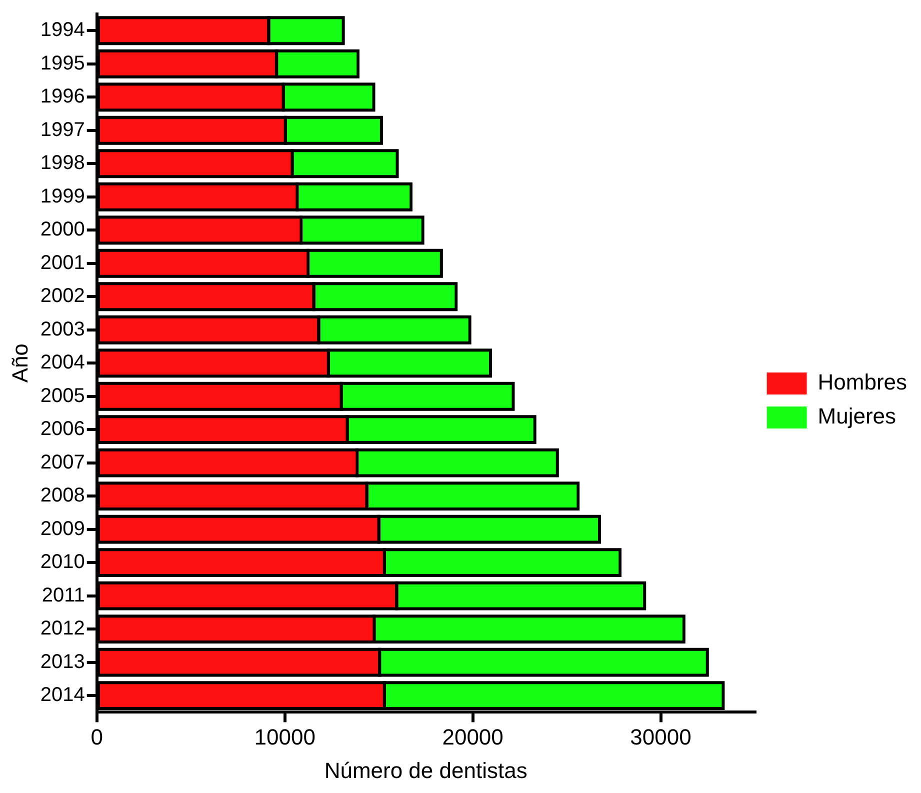 Image resolution: width=921 pixels, height=793 pixels. What do you see at coordinates (19, 363) in the screenshot?
I see `y-axis-title: Año` at bounding box center [19, 363].